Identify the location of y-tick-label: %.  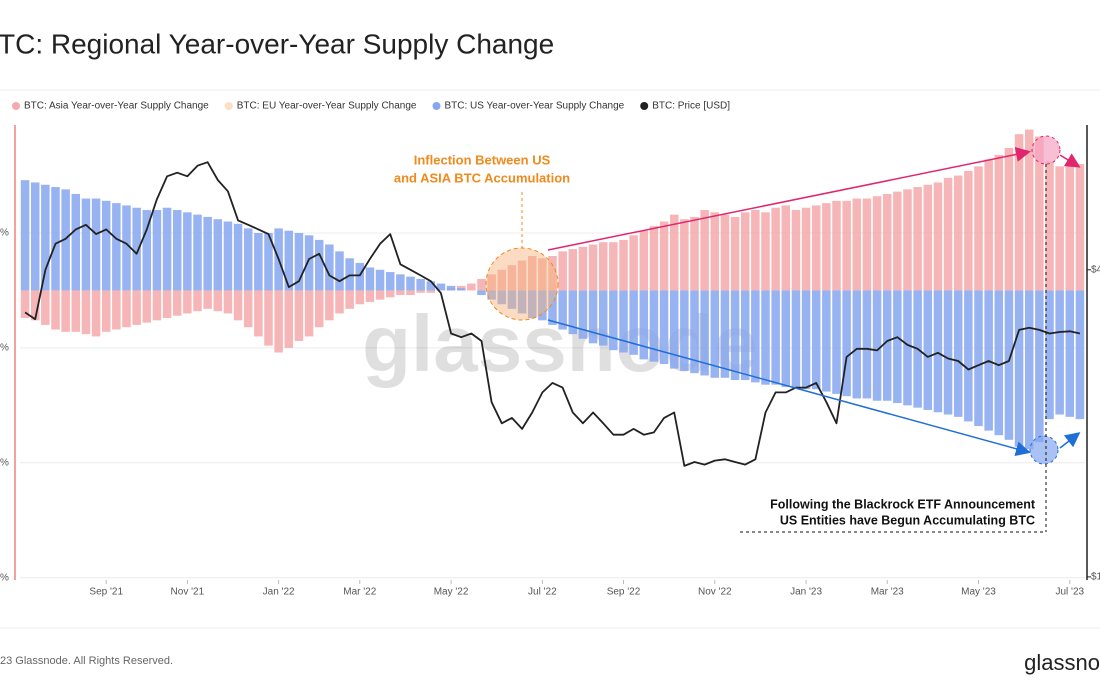
(4, 577).